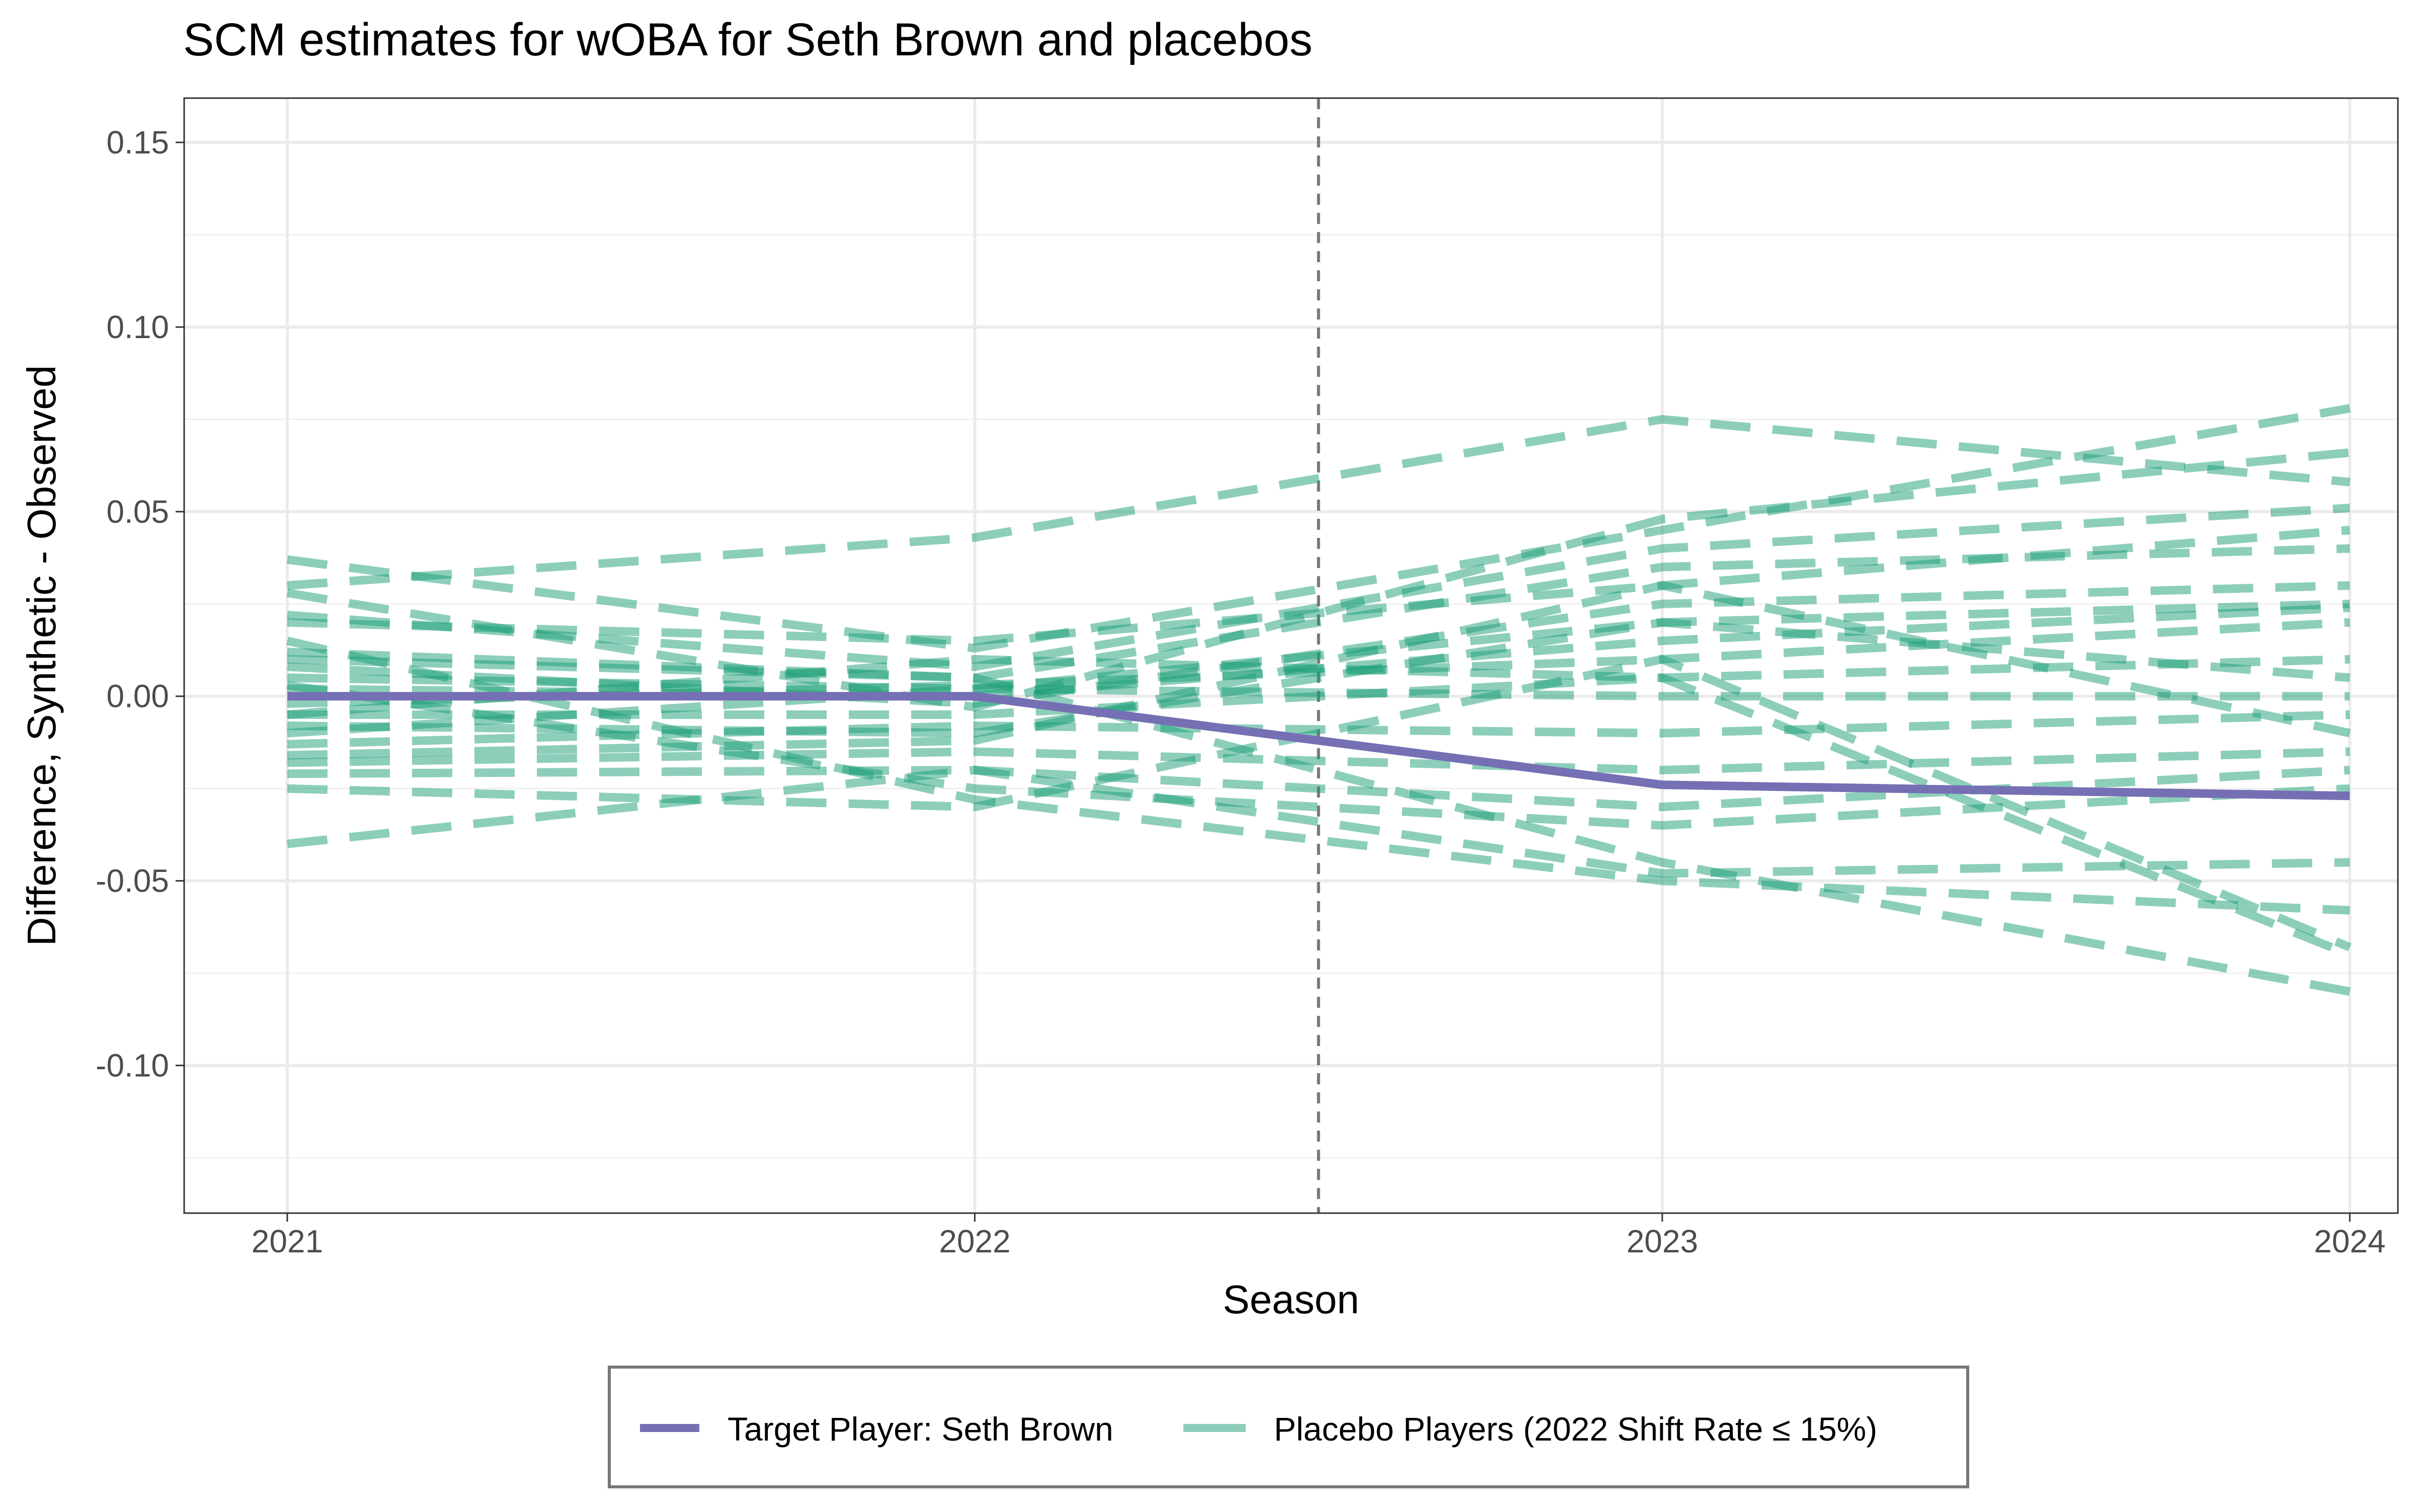  Describe the element at coordinates (1291, 1299) in the screenshot. I see `x-axis-title: Season` at that location.